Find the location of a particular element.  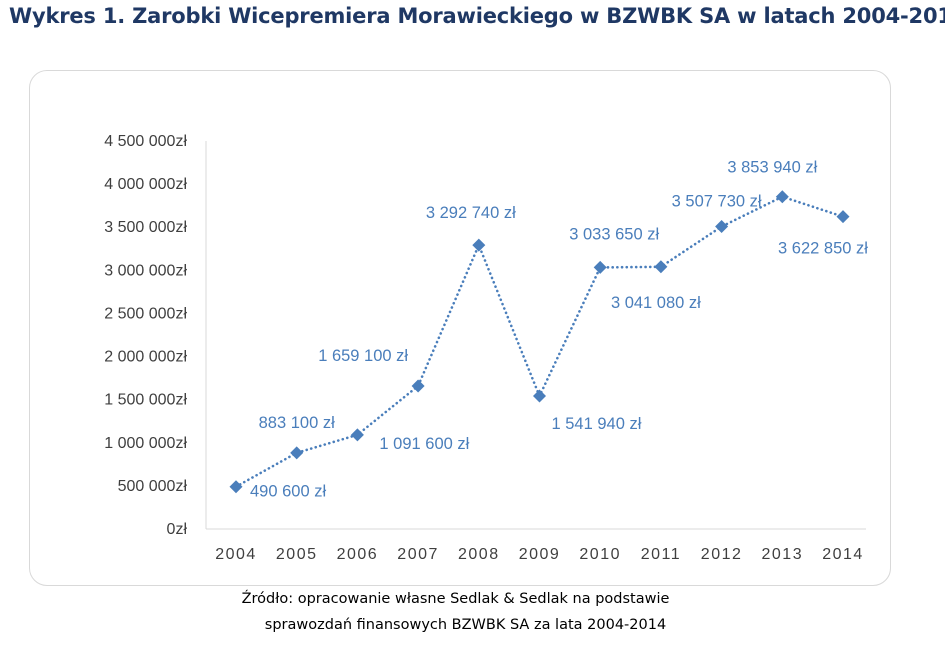

x-tick-label: 2013 is located at coordinates (783, 554).